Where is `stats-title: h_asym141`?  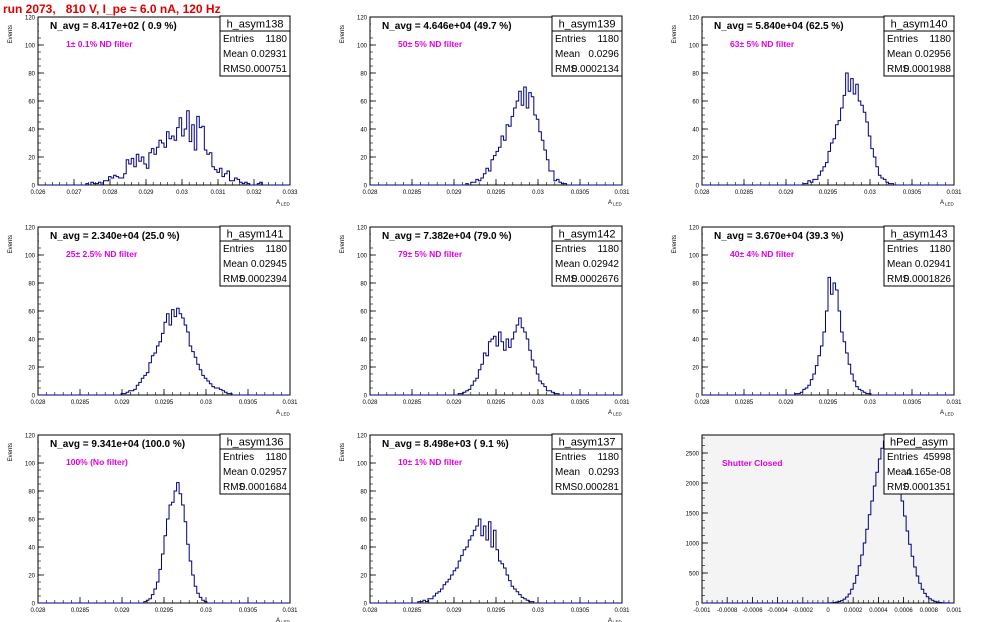
stats-title: h_asym141 is located at coordinates (255, 235).